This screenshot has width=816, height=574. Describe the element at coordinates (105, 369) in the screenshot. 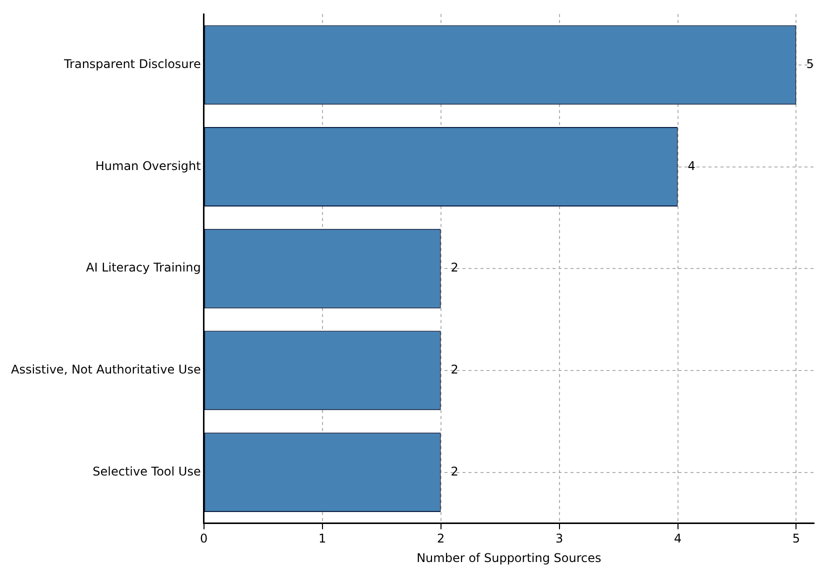

I see `y-tick-label: Assistive, Not Authoritative Use` at that location.